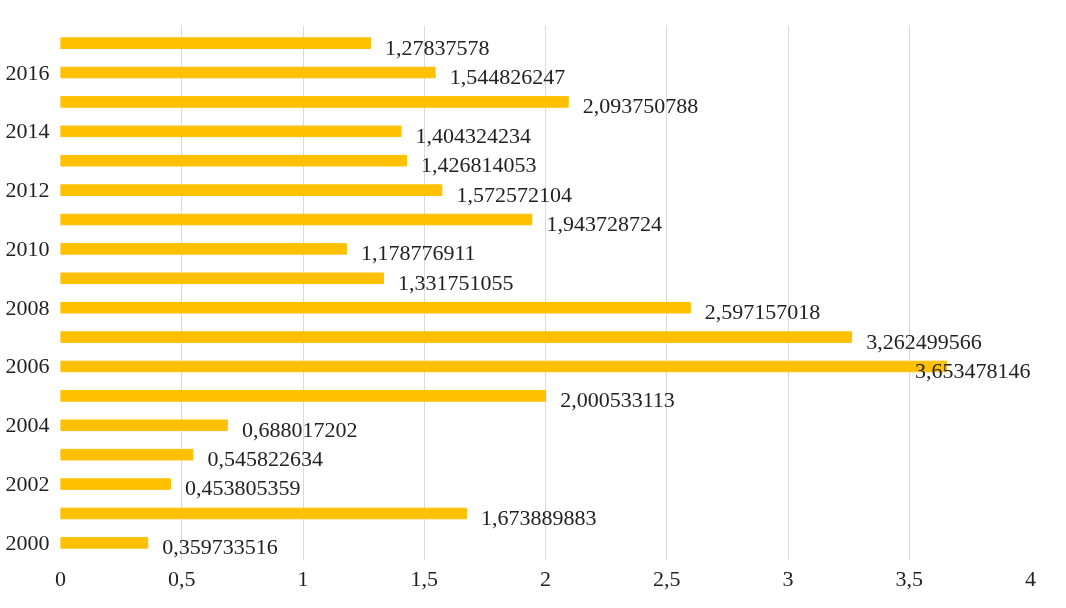 Image resolution: width=1066 pixels, height=608 pixels. What do you see at coordinates (667, 578) in the screenshot?
I see `x-tick-label: 2,5` at bounding box center [667, 578].